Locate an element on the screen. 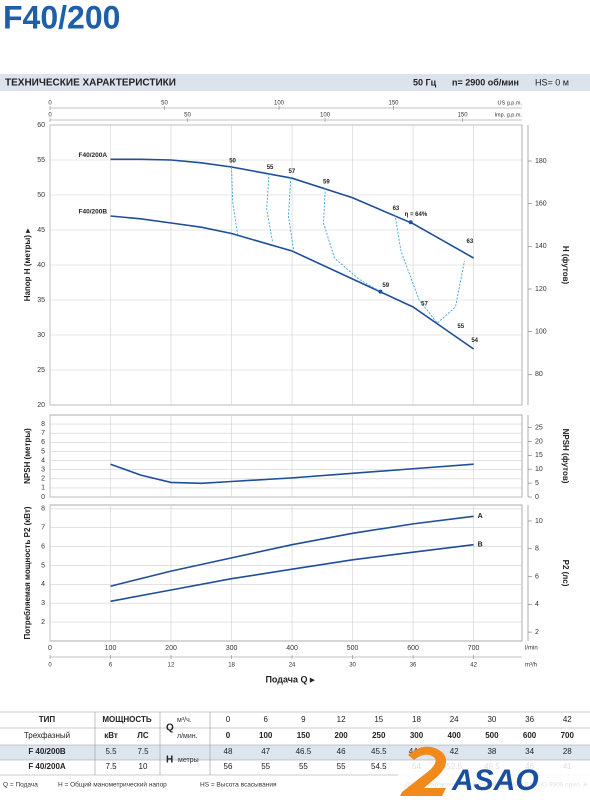 This screenshot has width=590, height=800. y2-tick-label: 5 is located at coordinates (537, 483).